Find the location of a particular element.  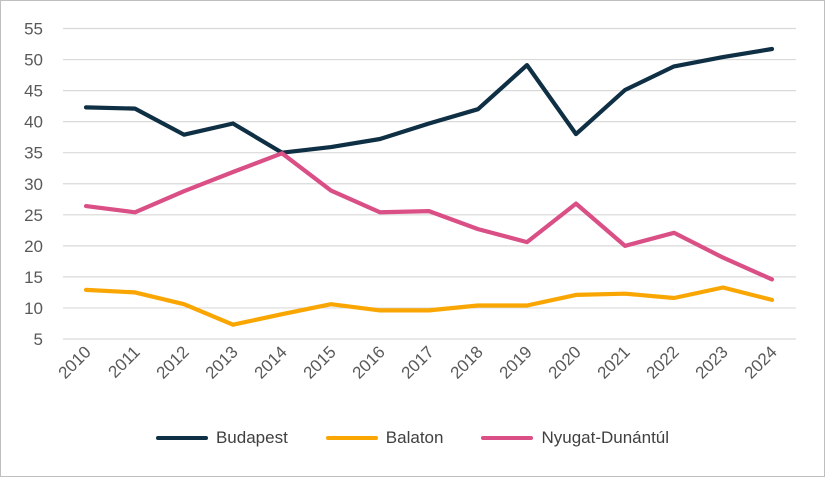

y-axis-ticks: 5 10 15 20 25 30 35 40 45 50 55 is located at coordinates (33, 185).